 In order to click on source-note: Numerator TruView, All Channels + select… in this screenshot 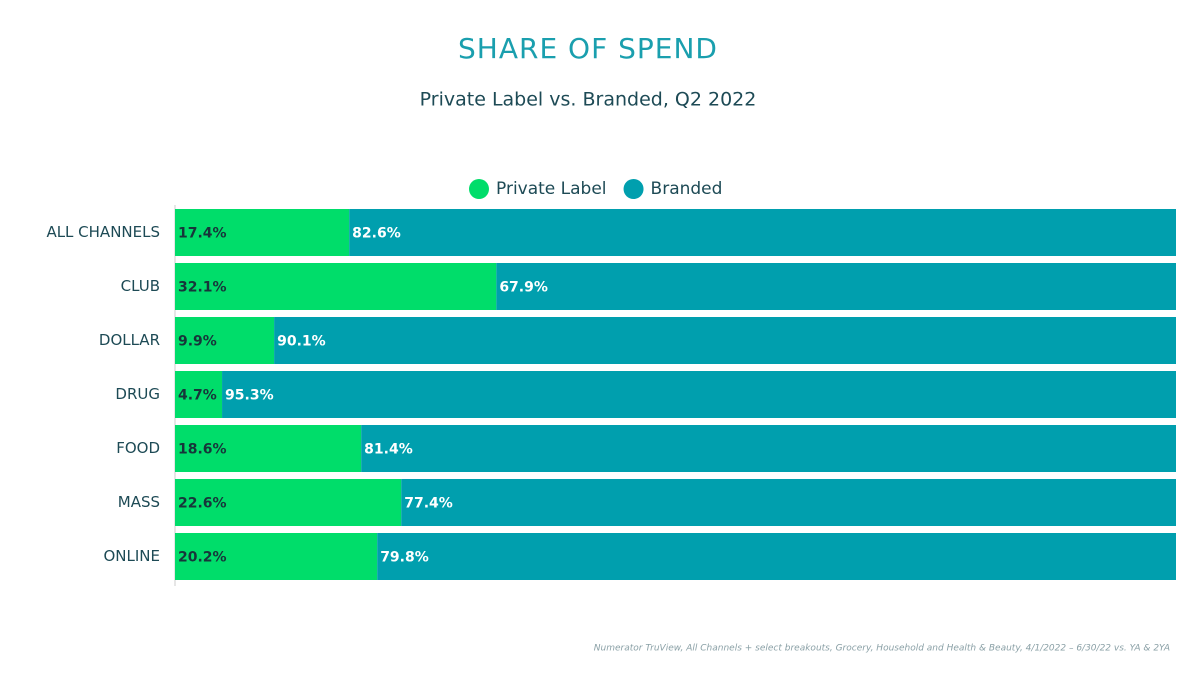, I will do `click(882, 649)`.